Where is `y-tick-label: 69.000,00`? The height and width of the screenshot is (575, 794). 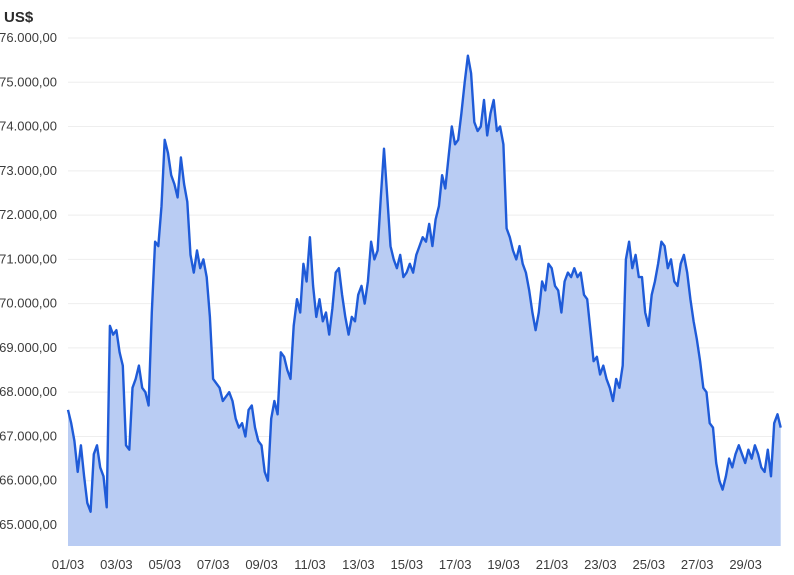 y-tick-label: 69.000,00 is located at coordinates (28, 347).